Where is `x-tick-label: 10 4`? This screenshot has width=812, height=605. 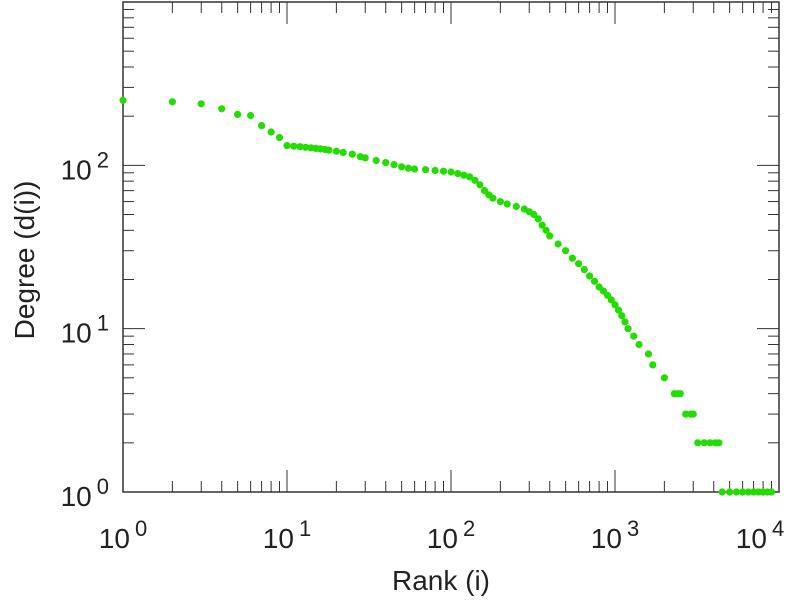
x-tick-label: 10 4 is located at coordinates (760, 535).